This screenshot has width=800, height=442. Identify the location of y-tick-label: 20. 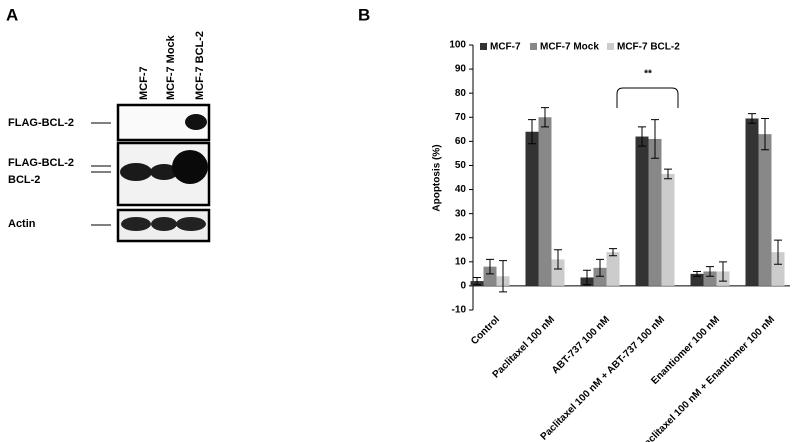
(461, 237).